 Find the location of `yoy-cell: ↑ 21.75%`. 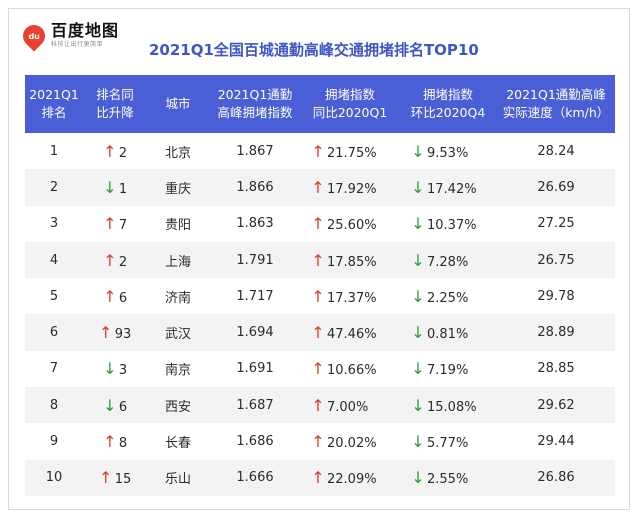

yoy-cell: ↑ 21.75% is located at coordinates (350, 151).